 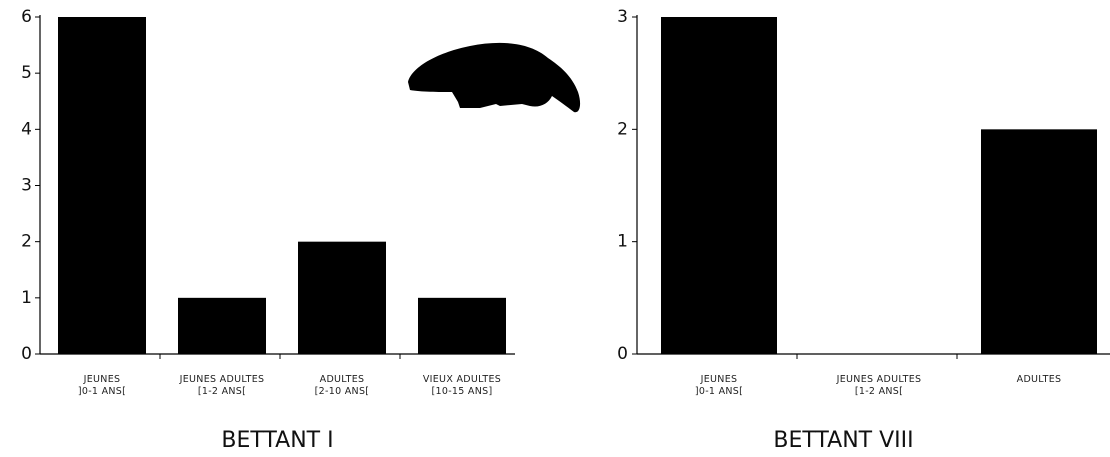 What do you see at coordinates (342, 385) in the screenshot?
I see `x-tick-label: ADULTES [2-10 ANS[` at bounding box center [342, 385].